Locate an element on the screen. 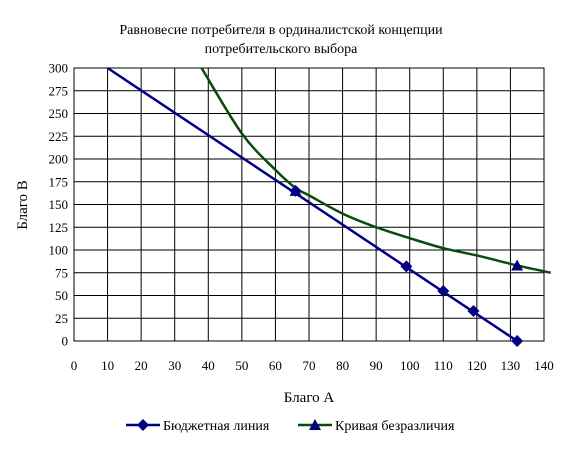  y-tick-label-250: 250 is located at coordinates (59, 113).